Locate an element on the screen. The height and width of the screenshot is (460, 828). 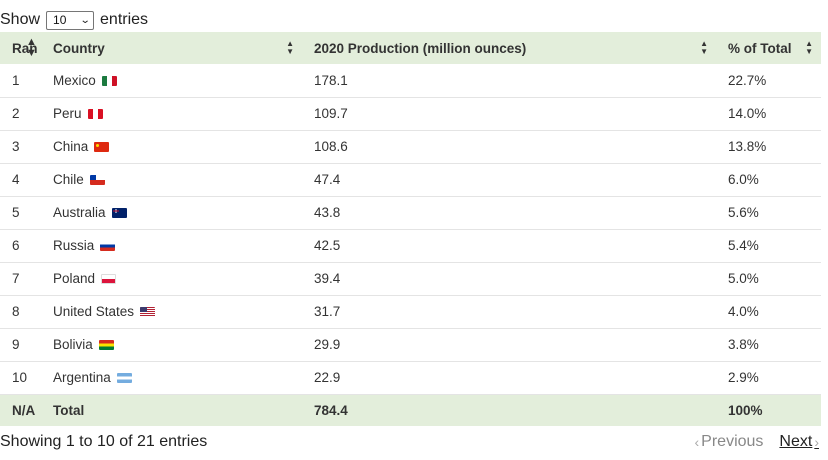
chevron-right-icon: › is located at coordinates (816, 442).